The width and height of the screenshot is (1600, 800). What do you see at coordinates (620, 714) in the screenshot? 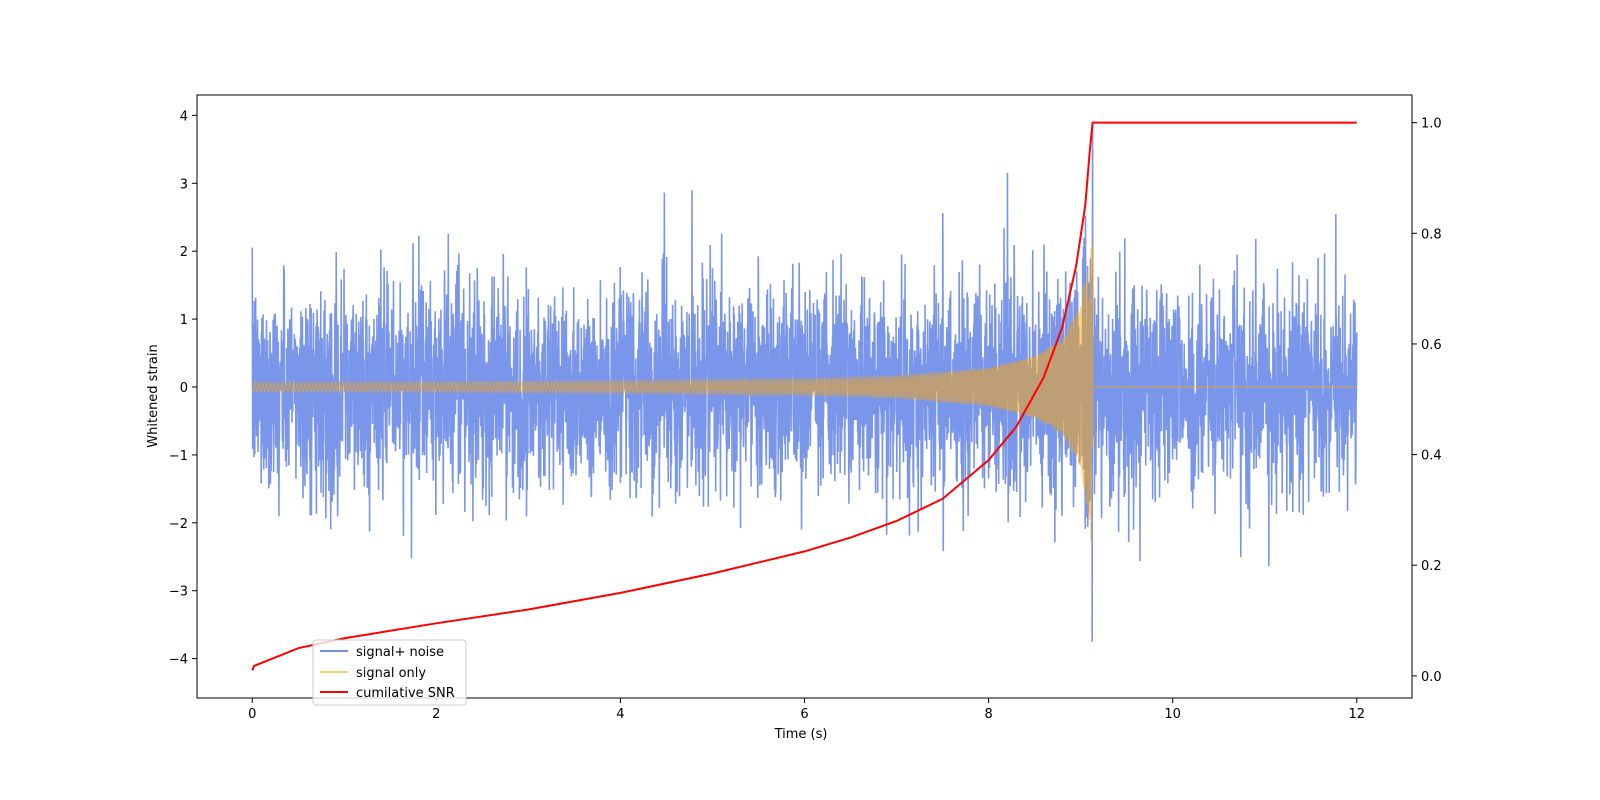
I see `x-tick-label: 4` at bounding box center [620, 714].